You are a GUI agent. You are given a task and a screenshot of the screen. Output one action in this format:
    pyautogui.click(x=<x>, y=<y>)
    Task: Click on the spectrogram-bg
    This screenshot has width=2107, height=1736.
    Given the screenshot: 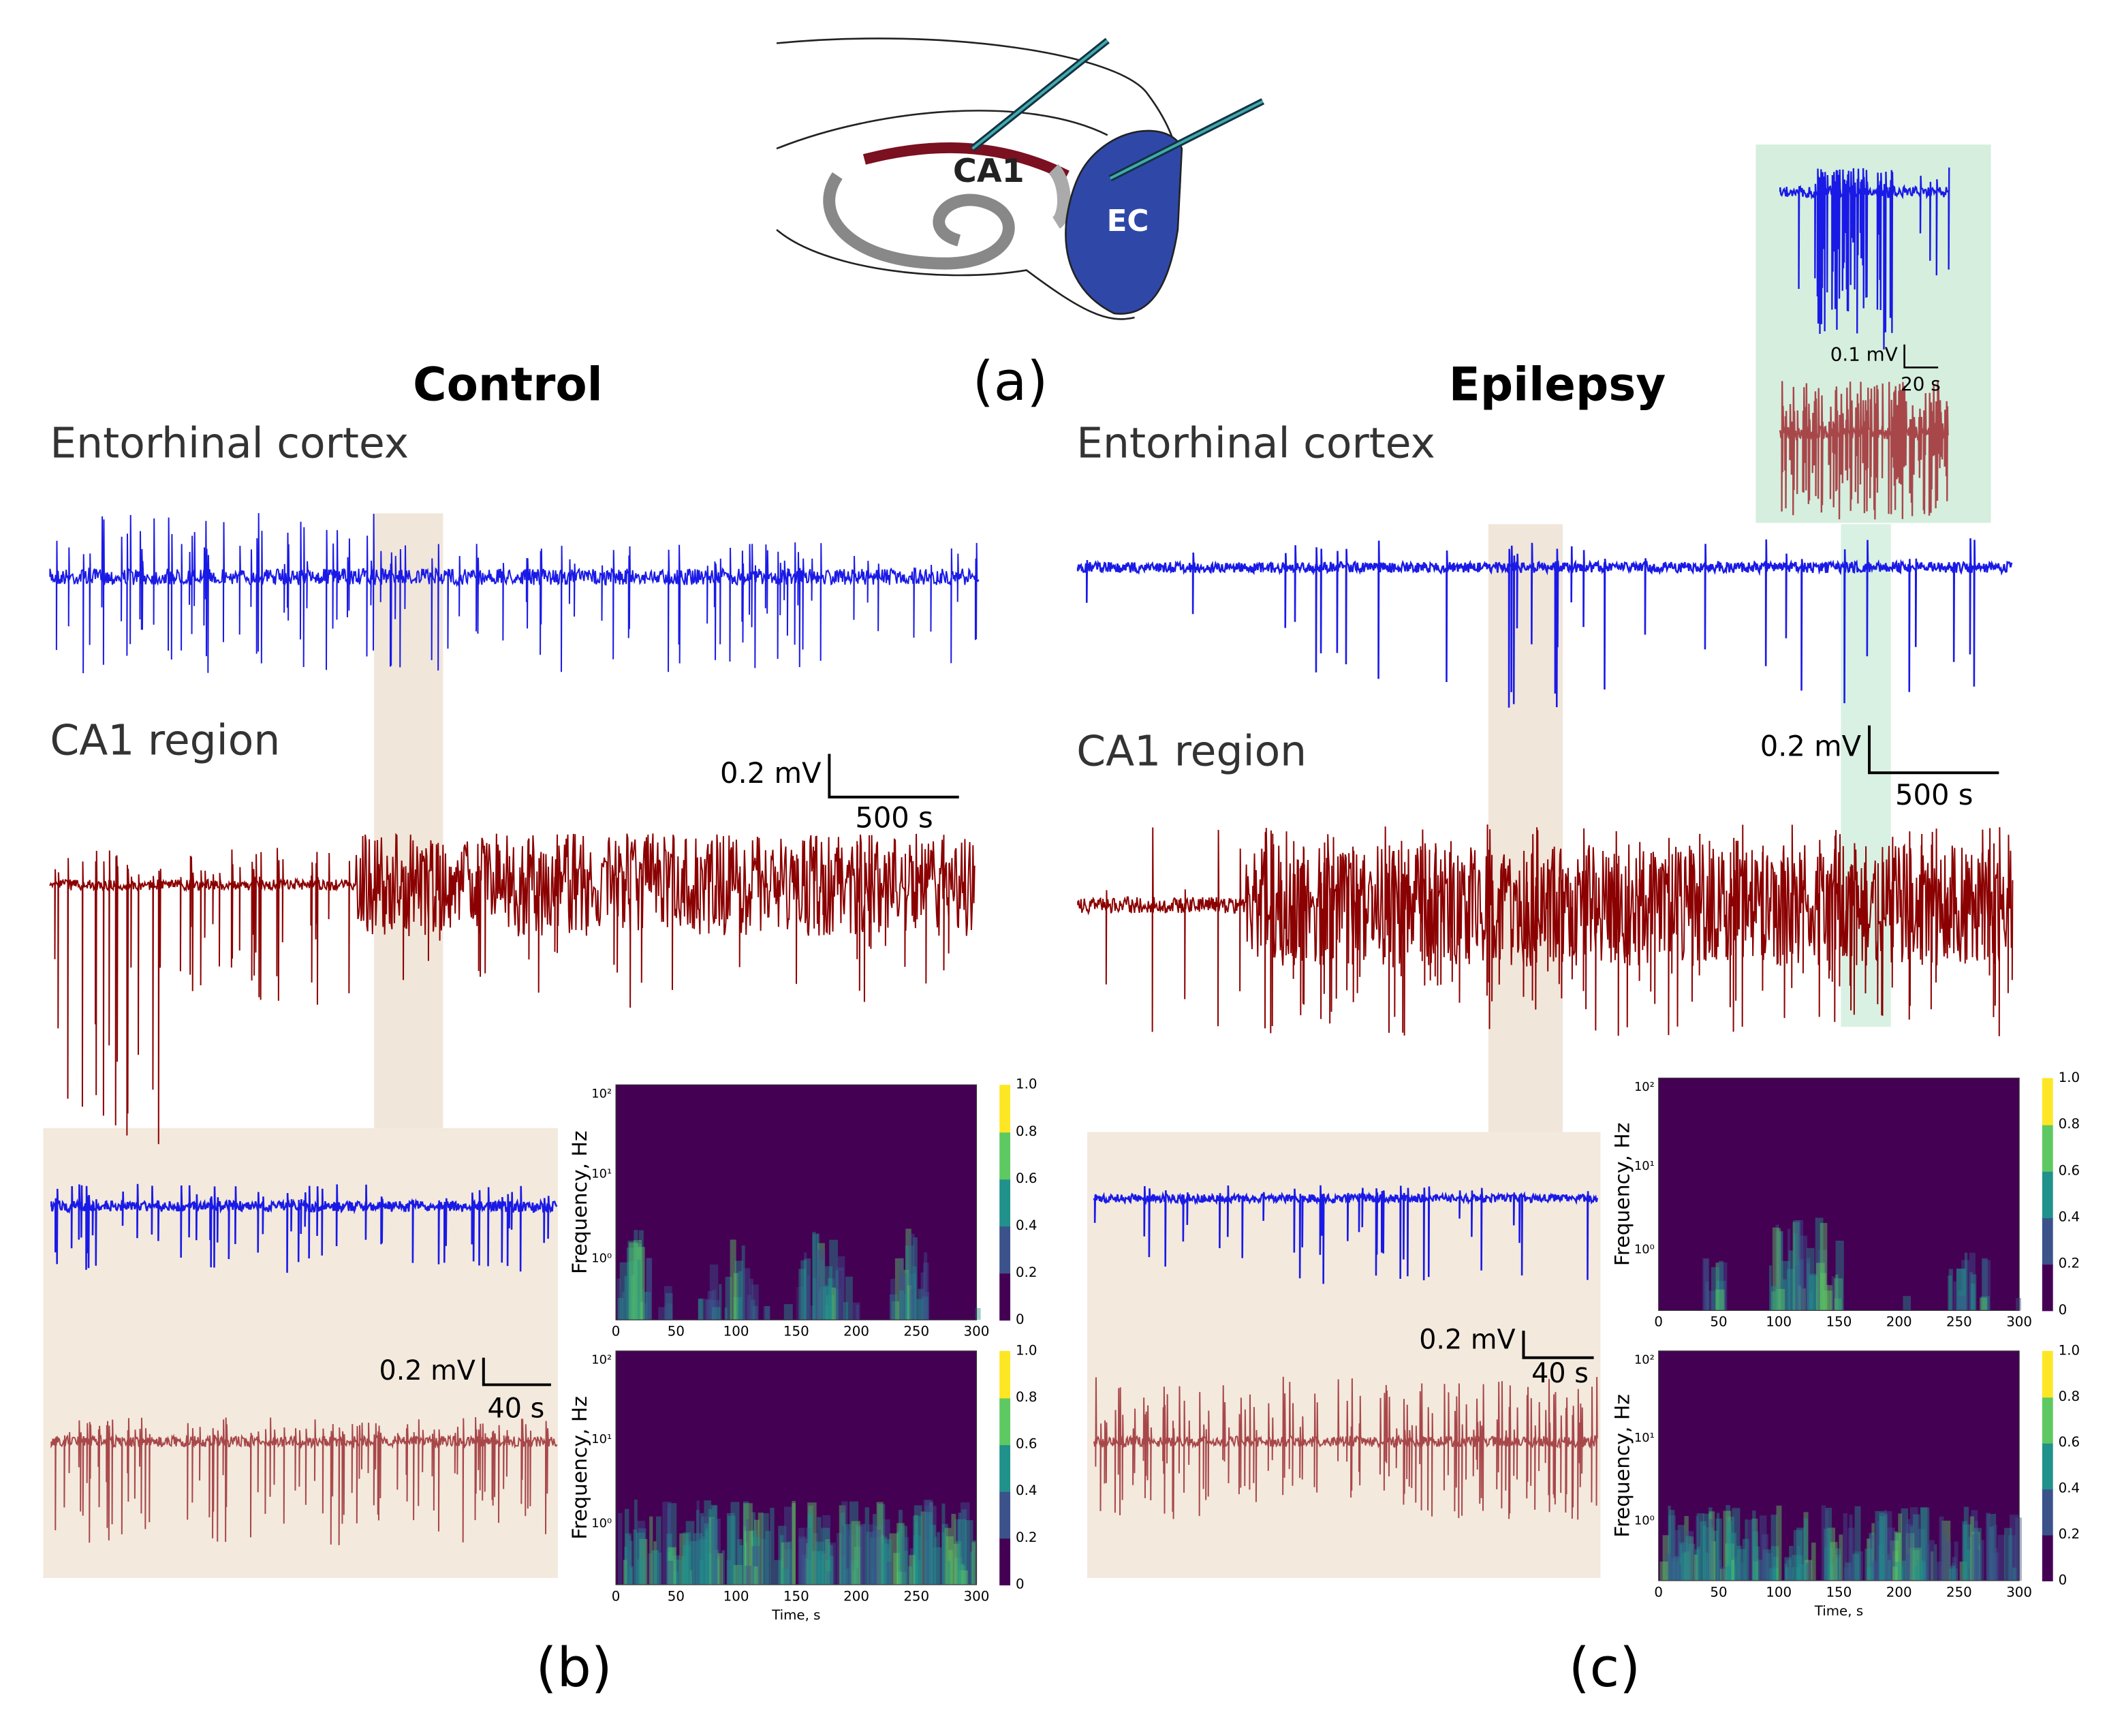 What is the action you would take?
    pyautogui.click(x=1839, y=1194)
    